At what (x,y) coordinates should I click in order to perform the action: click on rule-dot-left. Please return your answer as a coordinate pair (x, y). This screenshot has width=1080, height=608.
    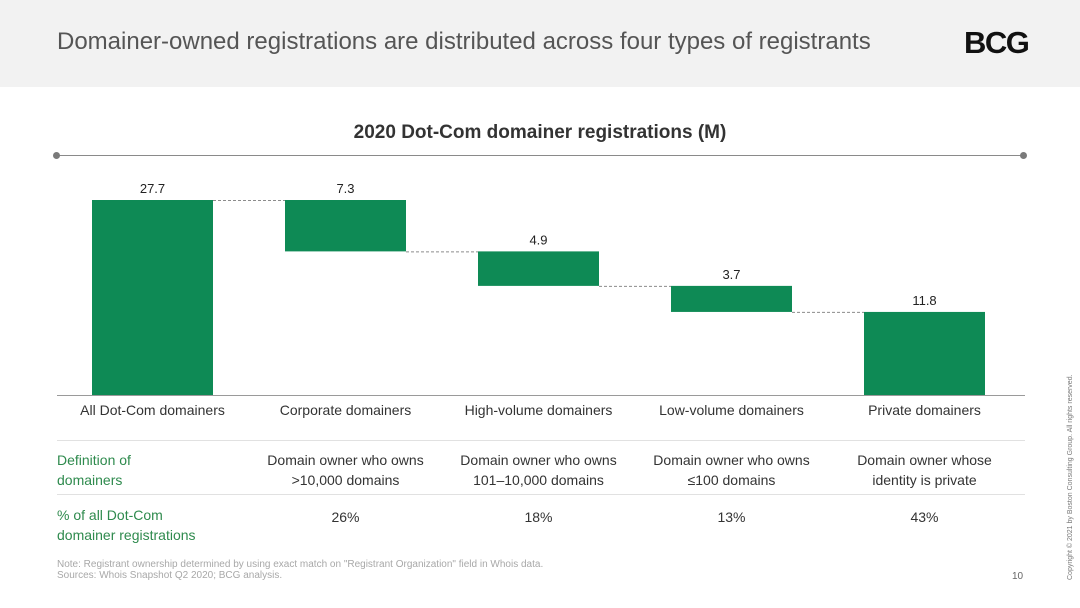
    Looking at the image, I should click on (56, 155).